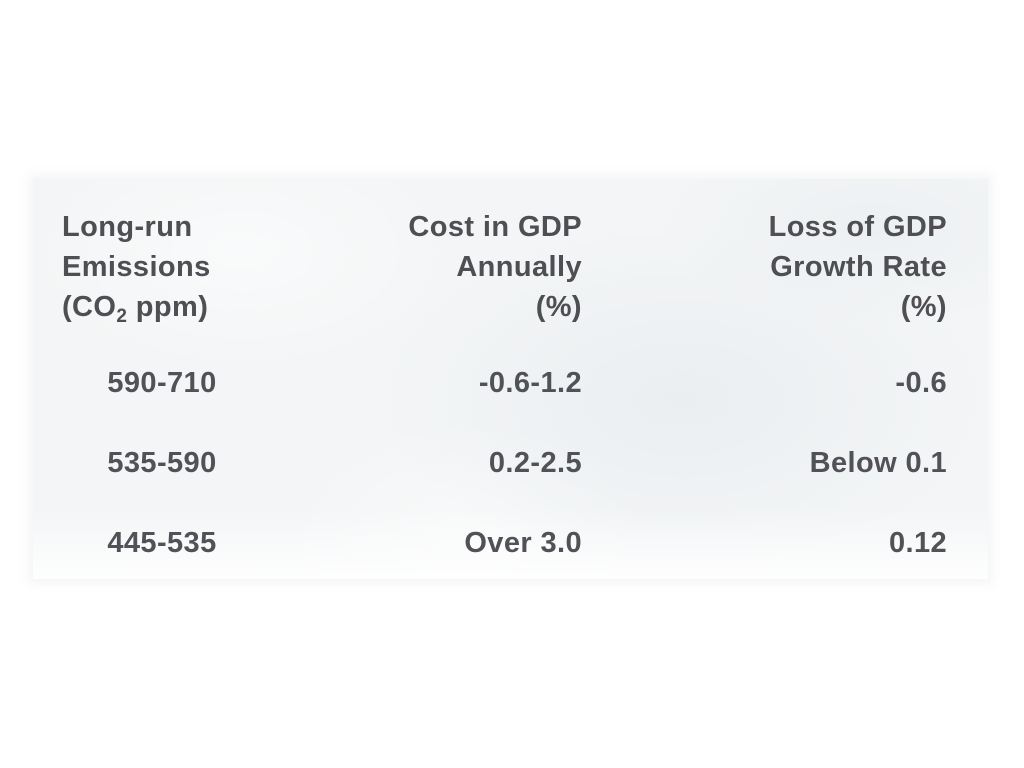 The width and height of the screenshot is (1024, 768). What do you see at coordinates (923, 307) in the screenshot?
I see `header-loss-line3: (%)` at bounding box center [923, 307].